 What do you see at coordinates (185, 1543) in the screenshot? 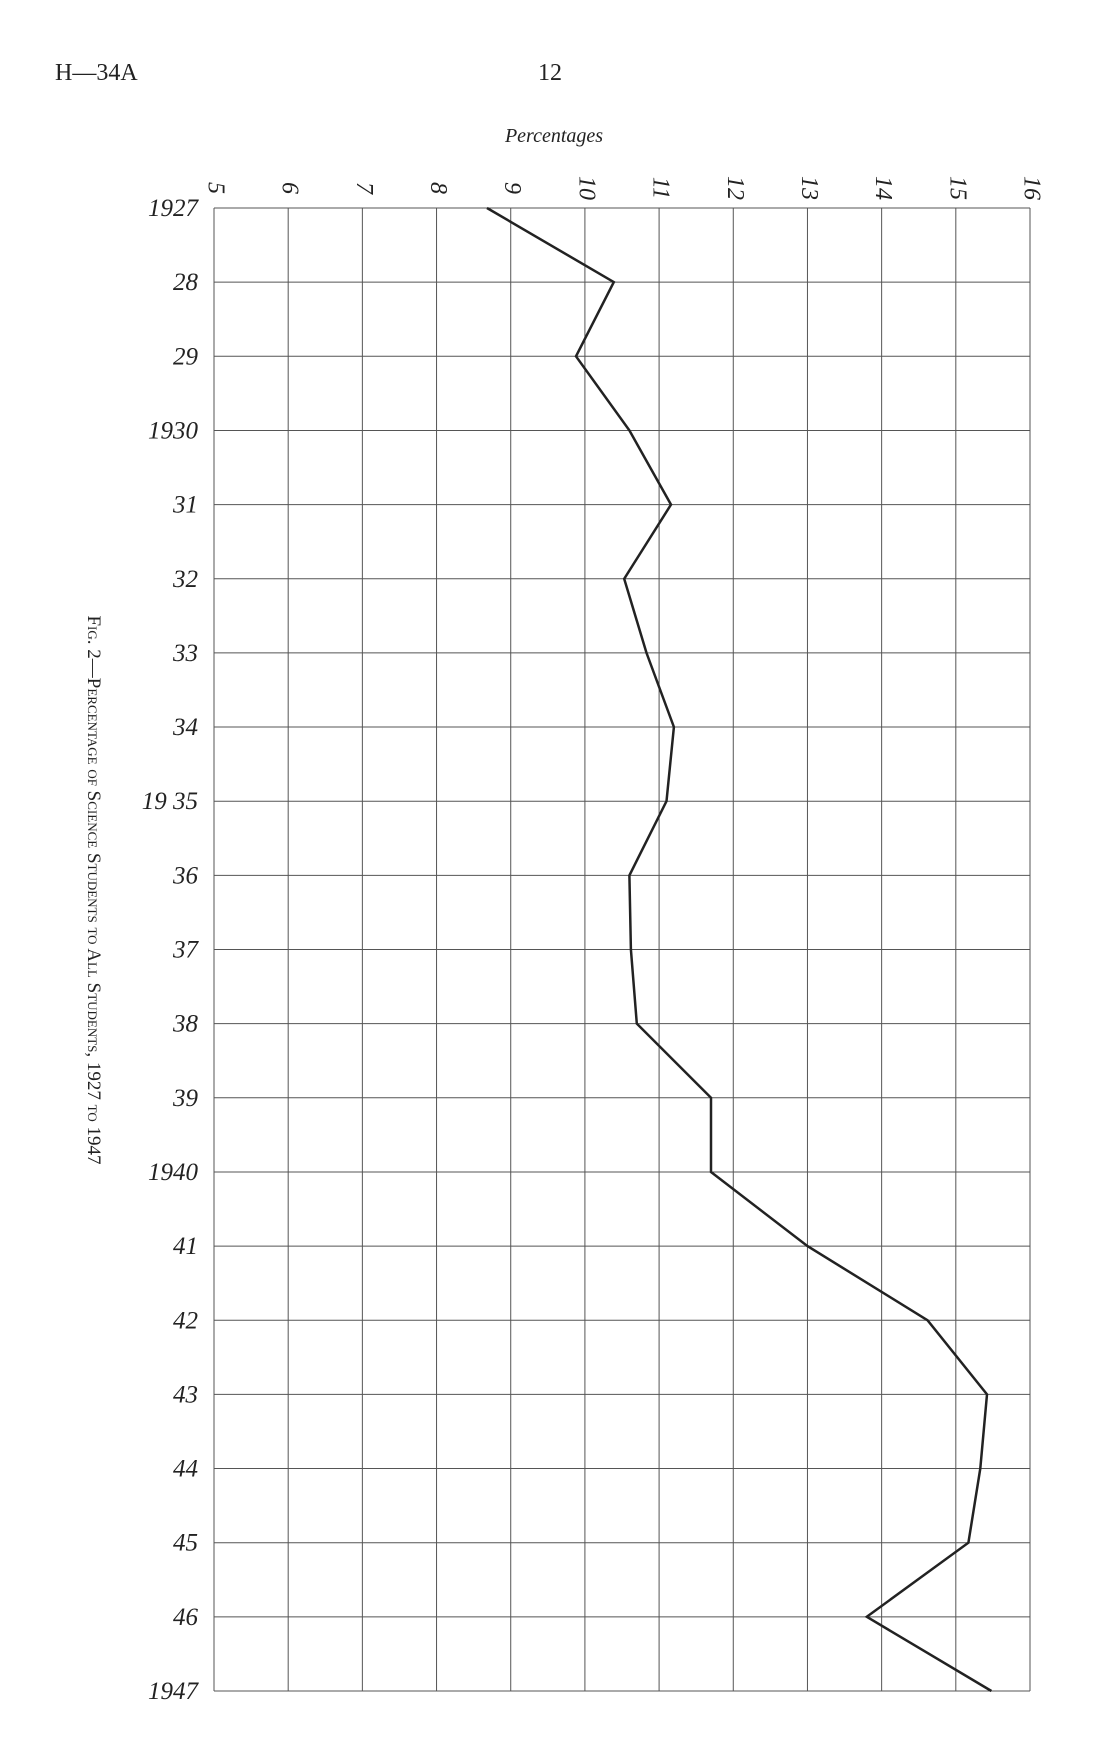
I see `y-tick-label: 45` at bounding box center [185, 1543].